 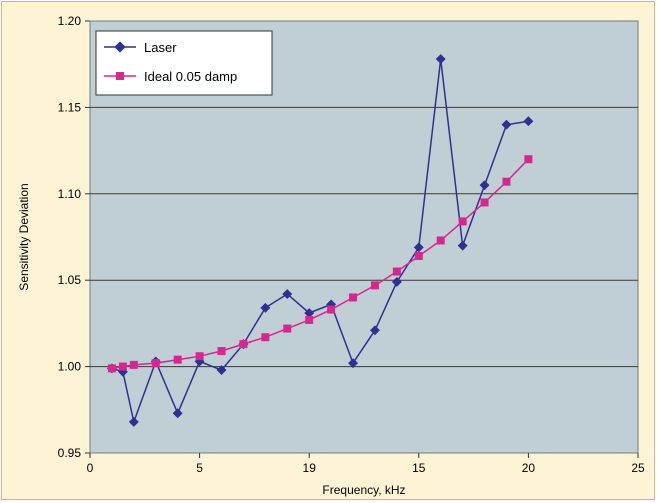 I want to click on legend: Laser Ideal 0.05 damp, so click(x=184, y=63).